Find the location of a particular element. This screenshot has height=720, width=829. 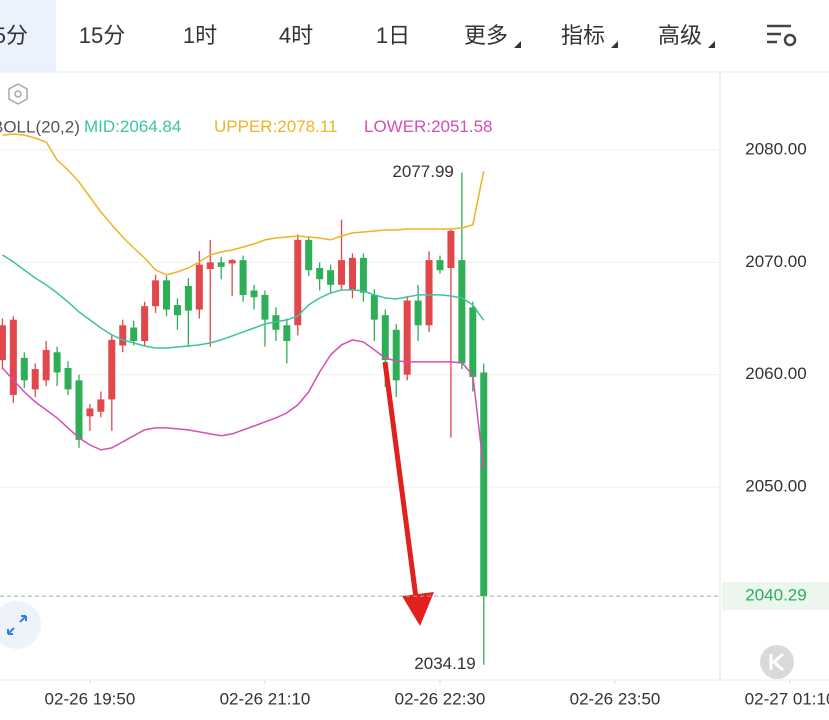

max-label: 2077.99 is located at coordinates (422, 171).